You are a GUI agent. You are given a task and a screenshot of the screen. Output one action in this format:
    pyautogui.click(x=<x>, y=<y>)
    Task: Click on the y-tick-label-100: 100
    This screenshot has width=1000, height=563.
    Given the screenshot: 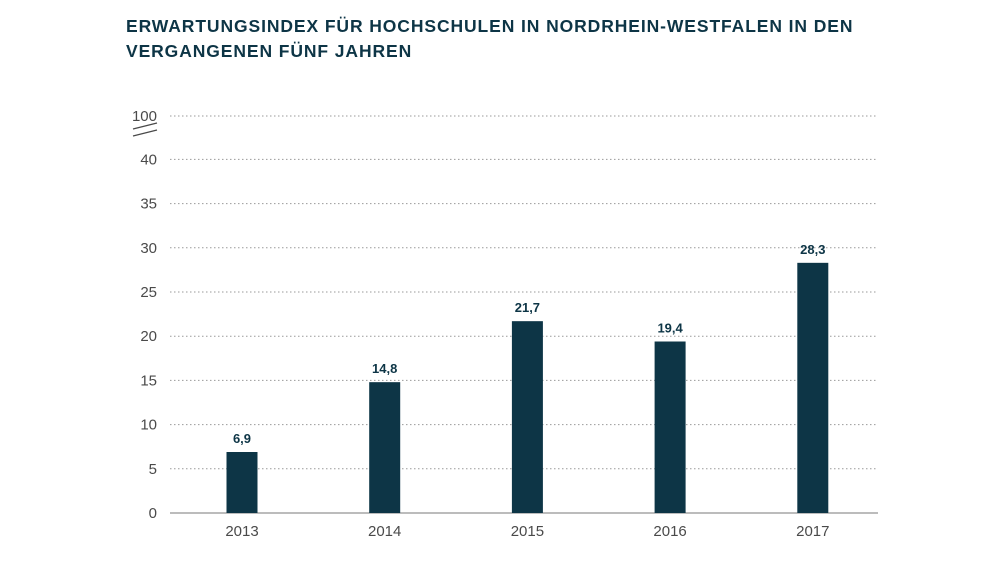 What is the action you would take?
    pyautogui.click(x=144, y=116)
    